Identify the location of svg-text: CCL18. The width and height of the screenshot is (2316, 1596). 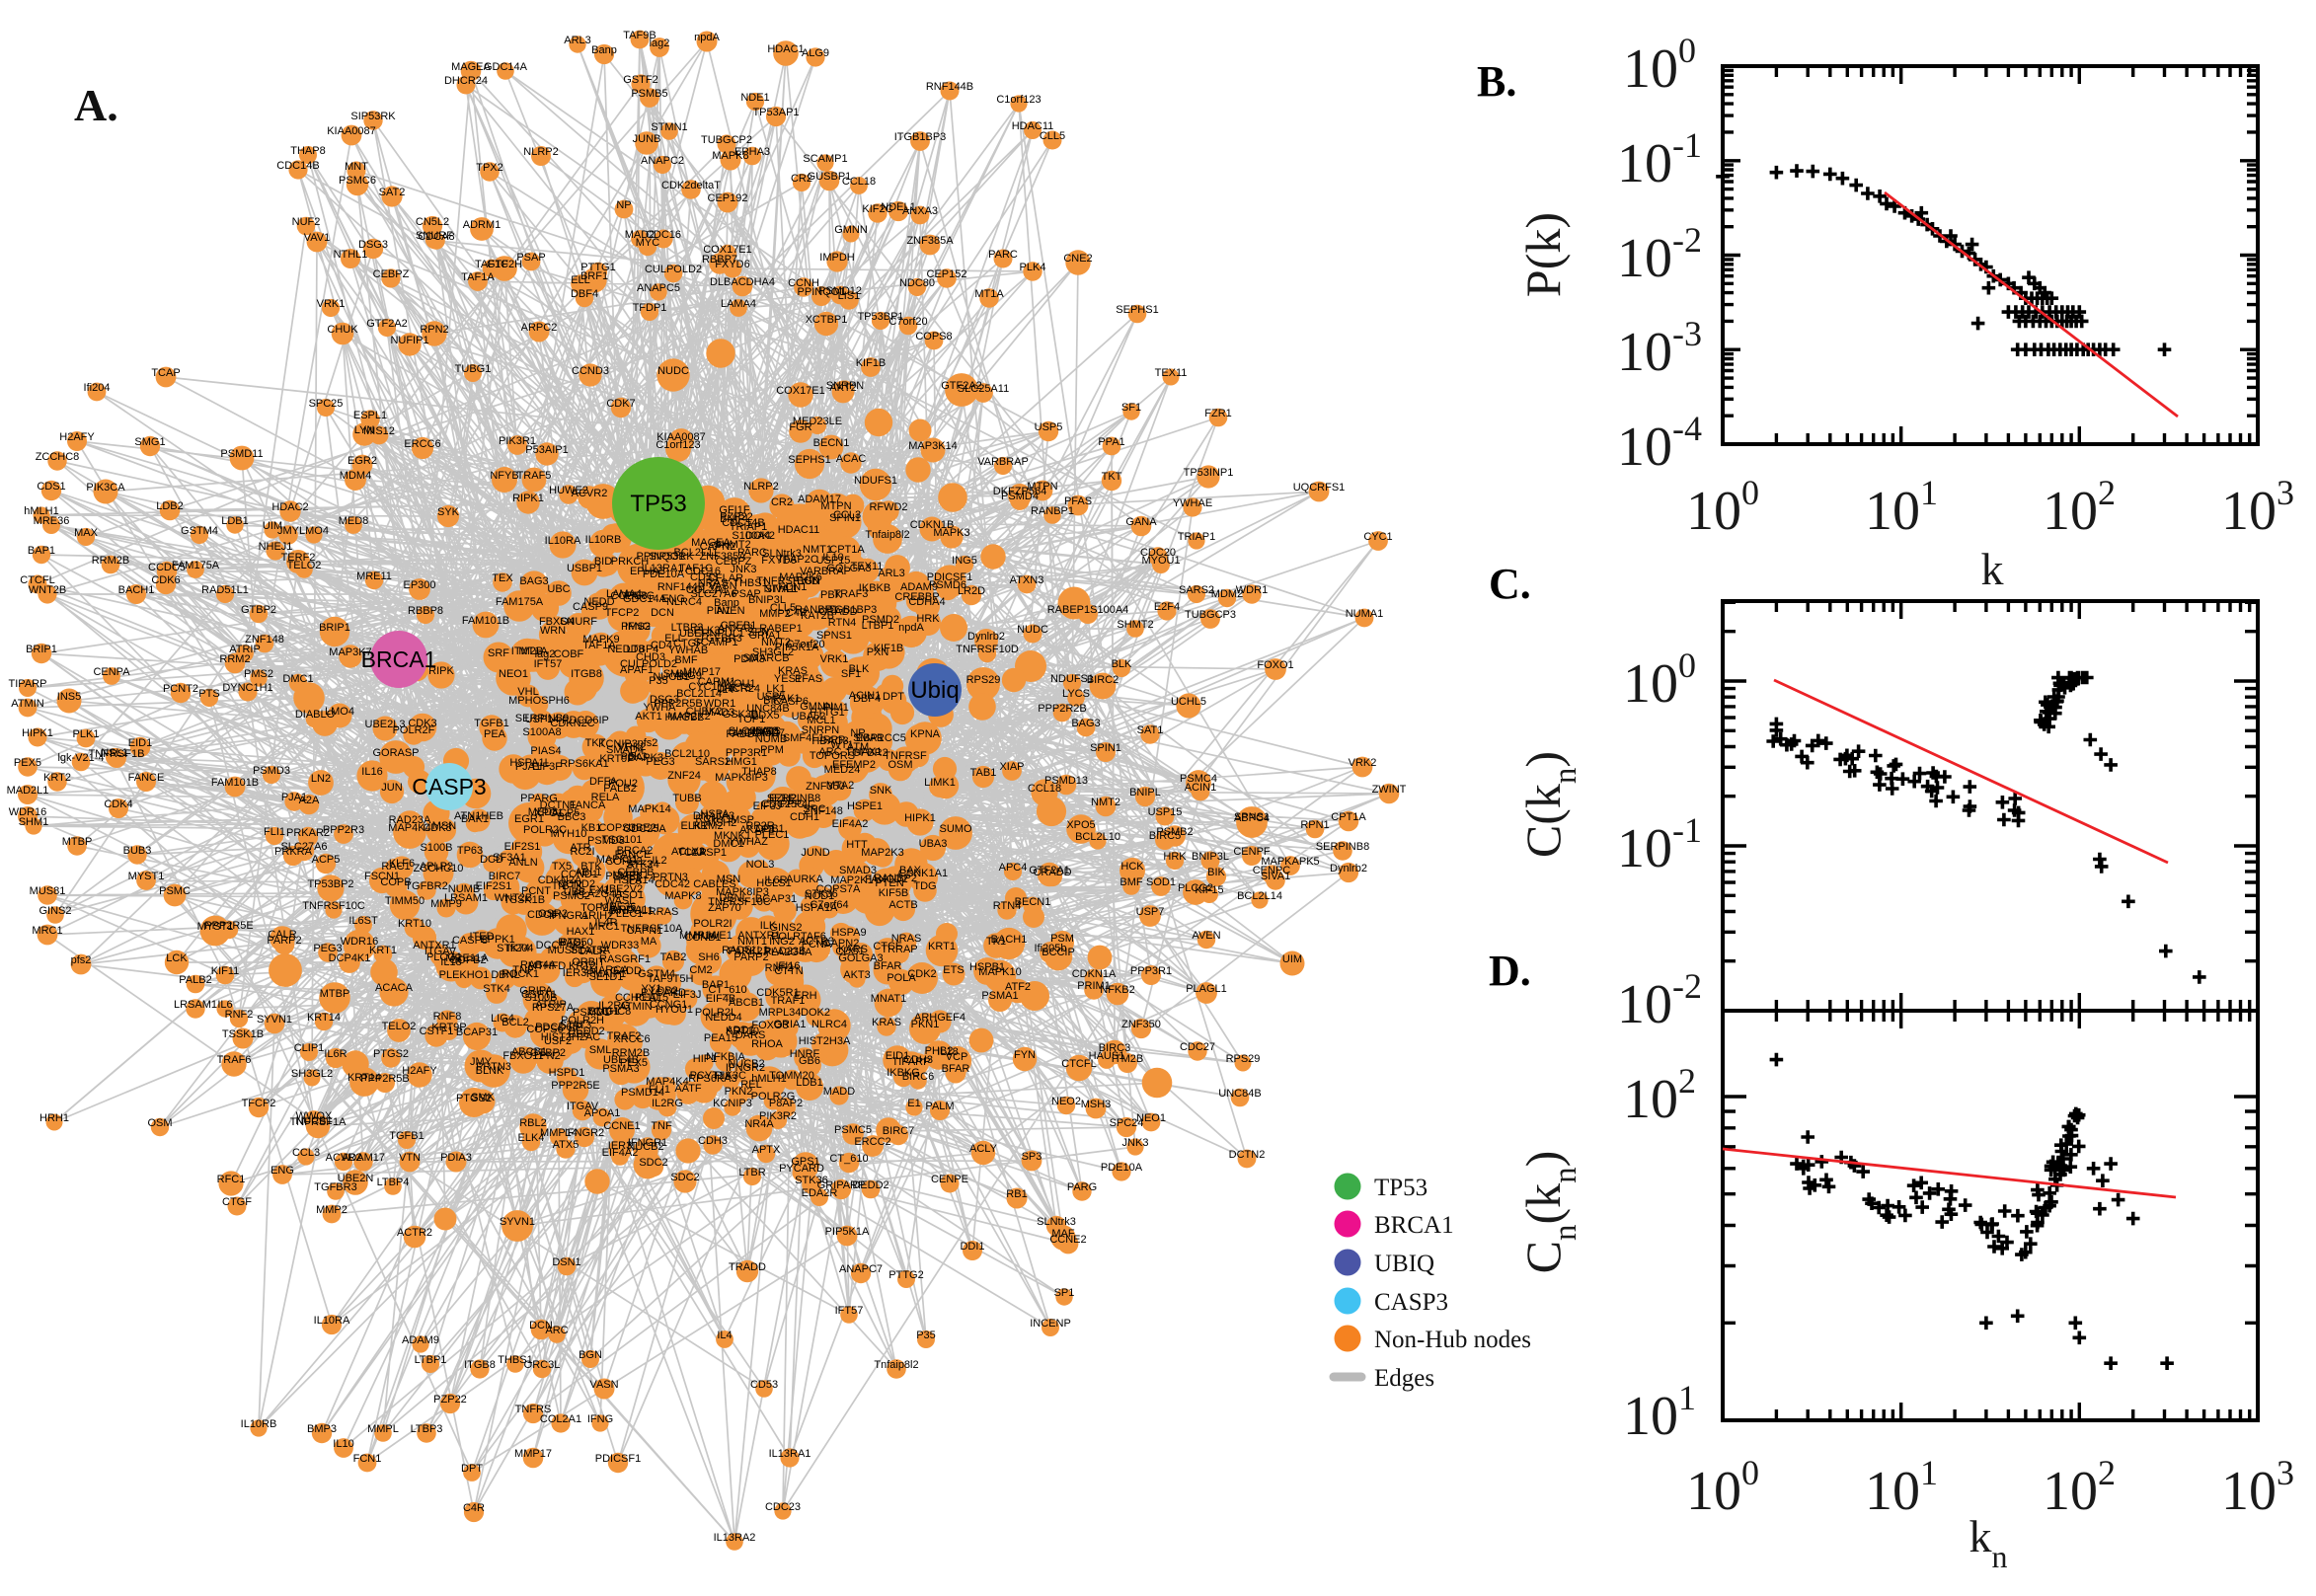
(859, 182).